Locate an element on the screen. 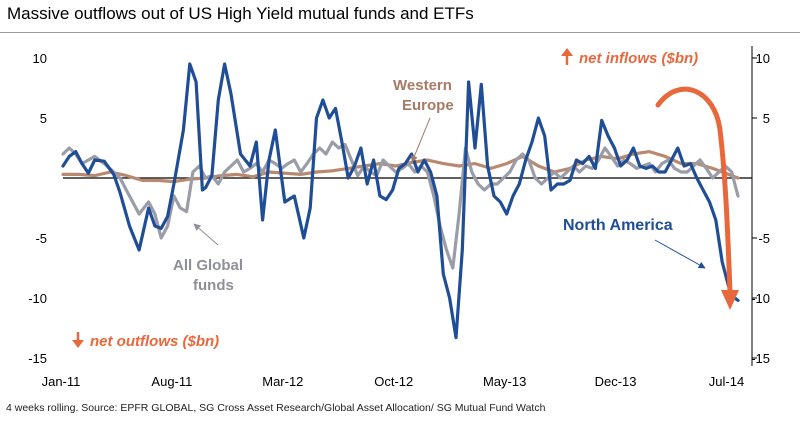 The height and width of the screenshot is (422, 800). y-tick-right: -10 is located at coordinates (760, 298).